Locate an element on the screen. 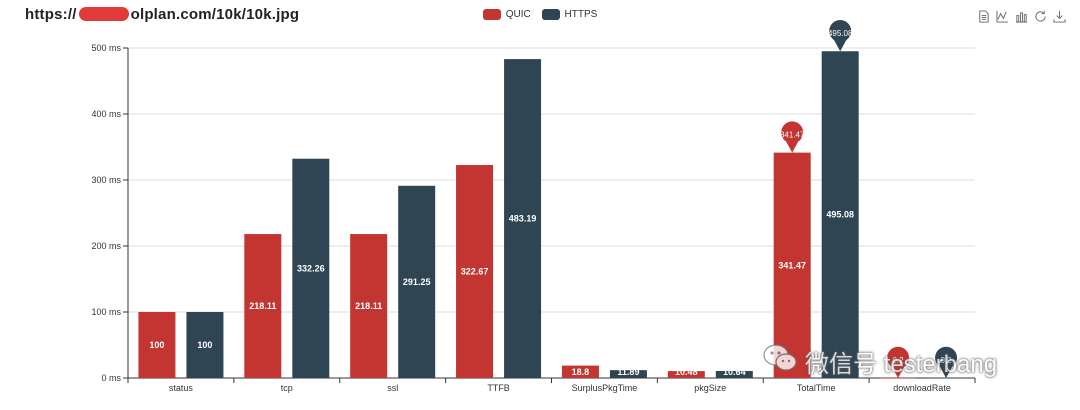 The height and width of the screenshot is (410, 1080). download-icon is located at coordinates (1059, 16).